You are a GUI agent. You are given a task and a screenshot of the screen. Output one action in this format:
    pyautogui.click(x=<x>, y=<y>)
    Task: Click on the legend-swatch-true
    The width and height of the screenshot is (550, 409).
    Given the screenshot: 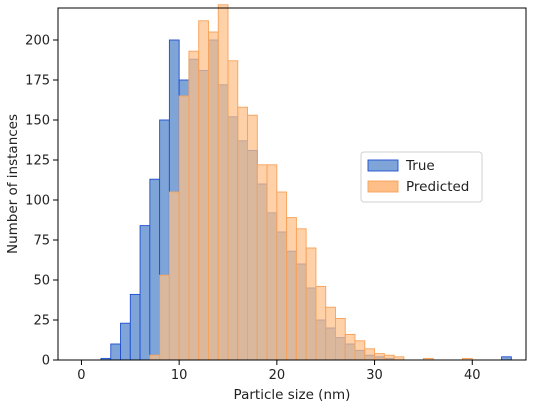 What is the action you would take?
    pyautogui.click(x=383, y=165)
    